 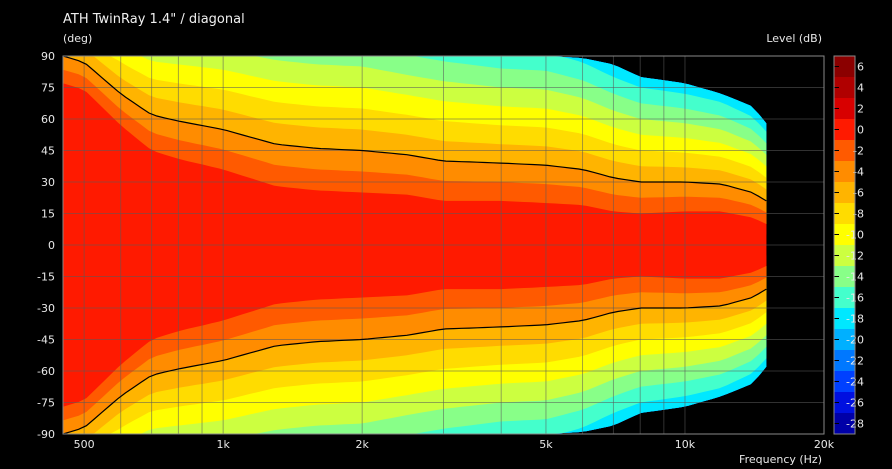 I want to click on y-tick-label: 60, so click(x=48, y=119).